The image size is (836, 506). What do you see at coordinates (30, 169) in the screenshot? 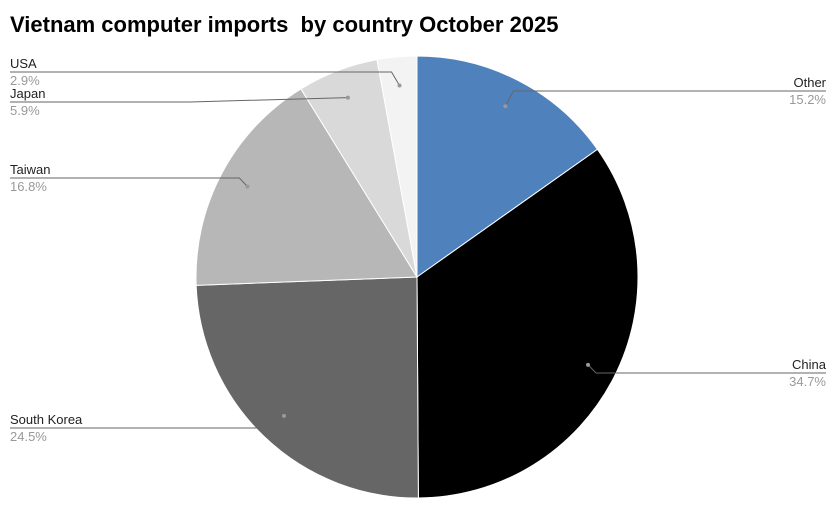
I see `slice-label-taiwan: Taiwan` at bounding box center [30, 169].